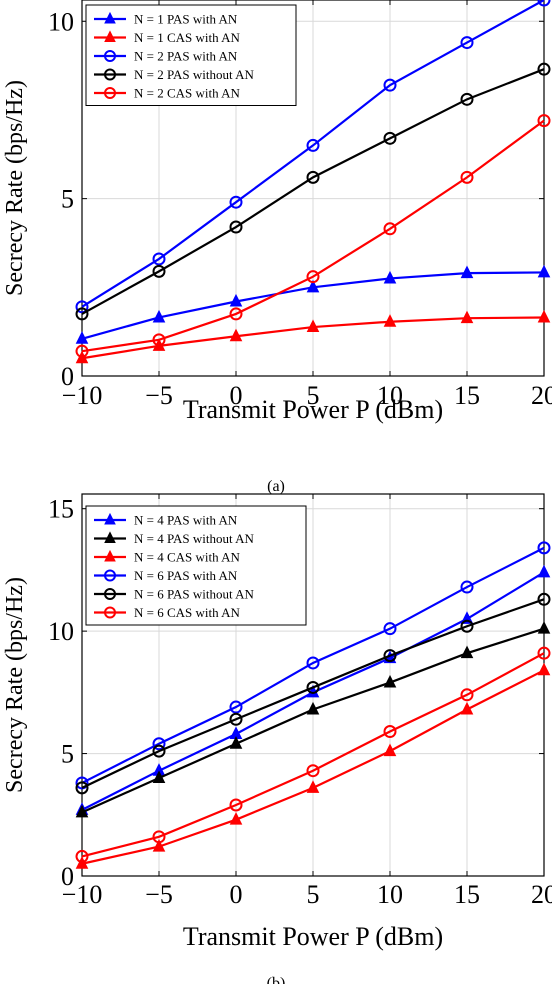 The width and height of the screenshot is (552, 984). What do you see at coordinates (390, 894) in the screenshot?
I see `x-tick-label: 10` at bounding box center [390, 894].